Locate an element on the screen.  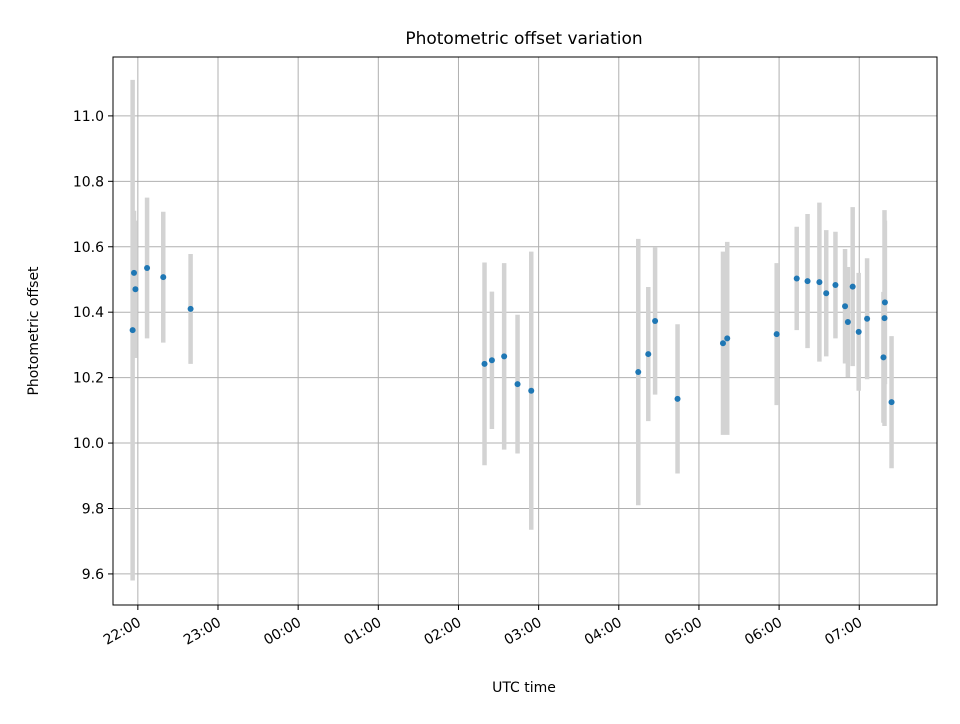
y-tick-label: 11.0 is located at coordinates (88, 117).